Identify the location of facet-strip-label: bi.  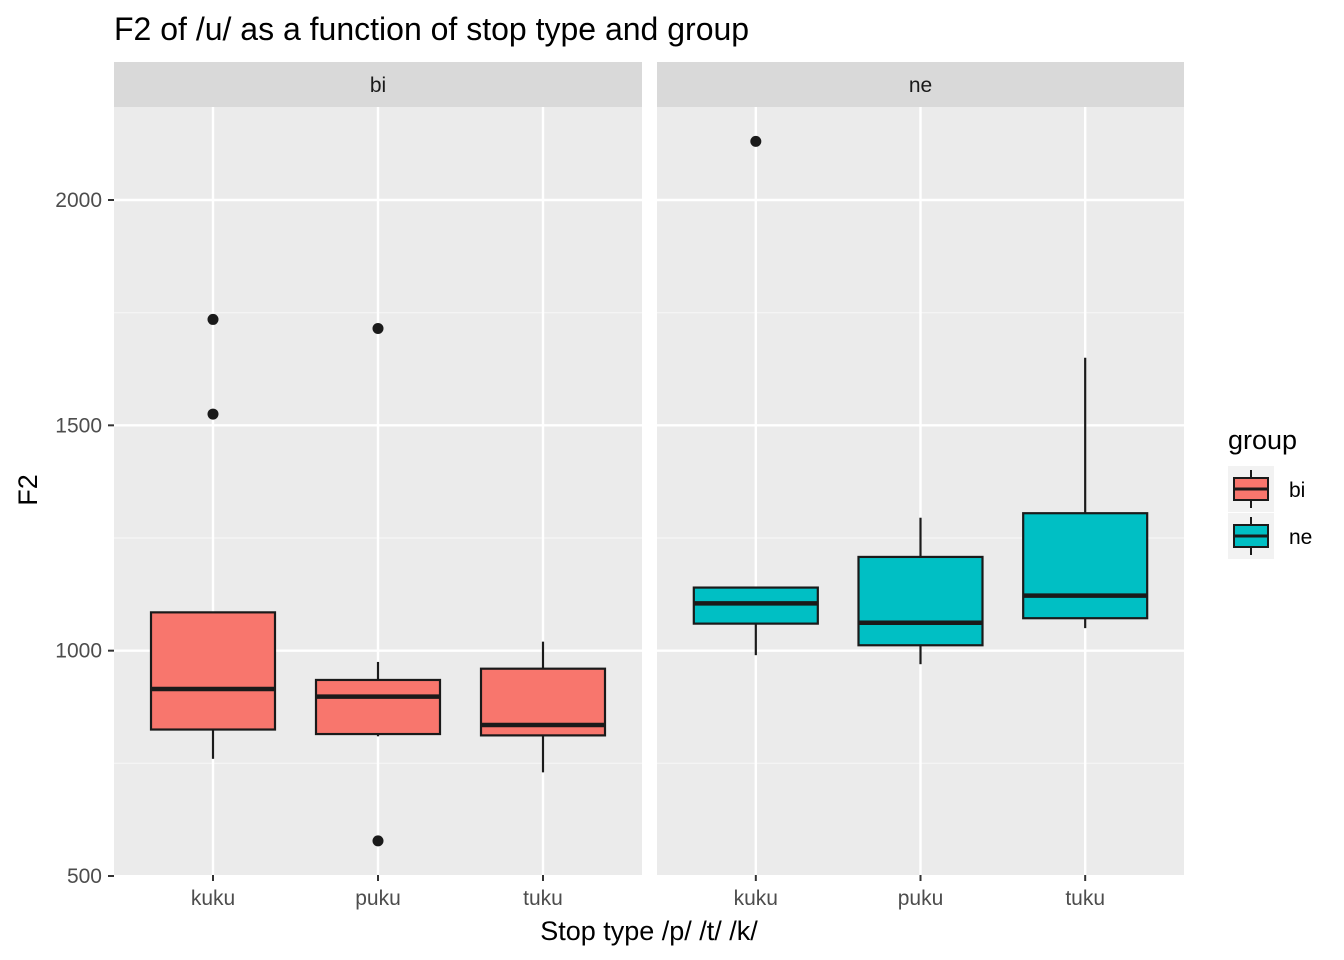
(378, 85).